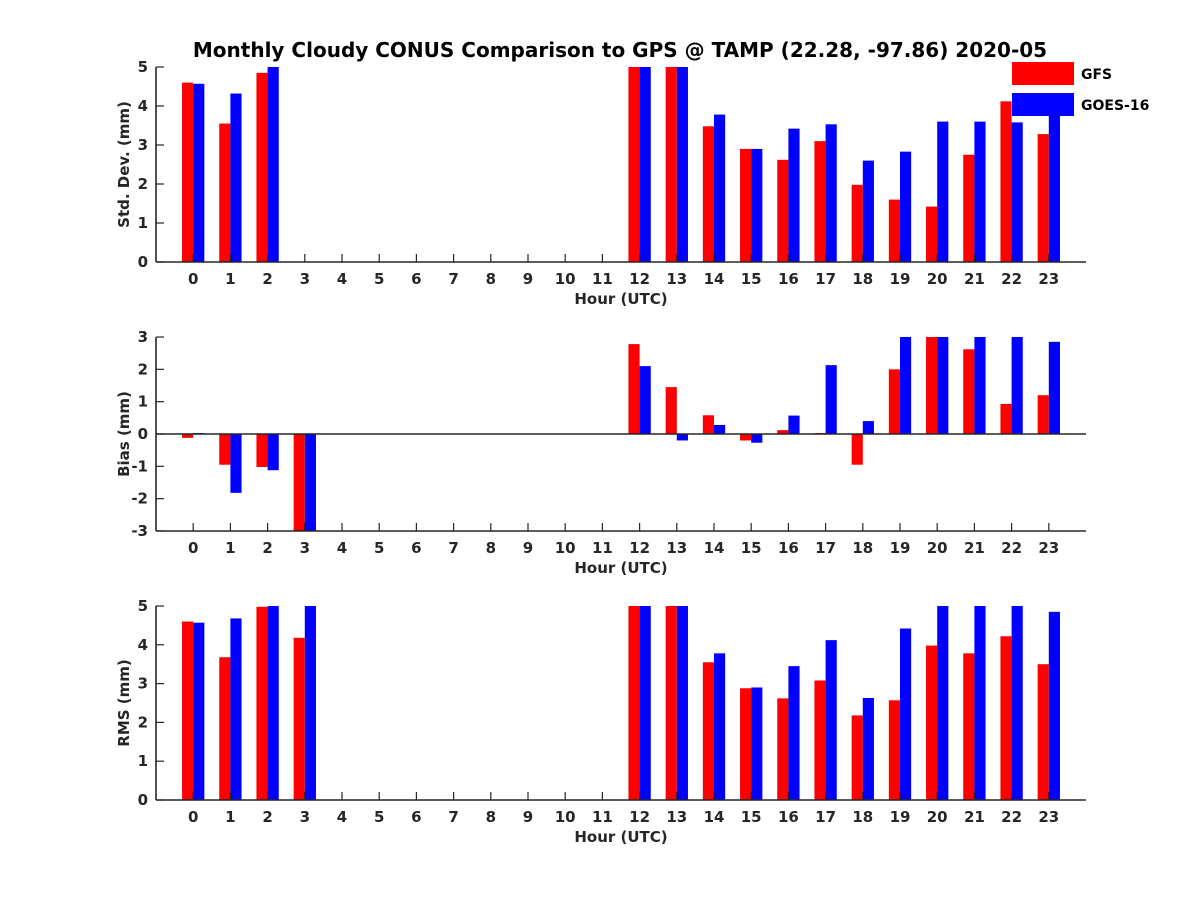  I want to click on y-axis-label: Std. Dev. (mm), so click(124, 164).